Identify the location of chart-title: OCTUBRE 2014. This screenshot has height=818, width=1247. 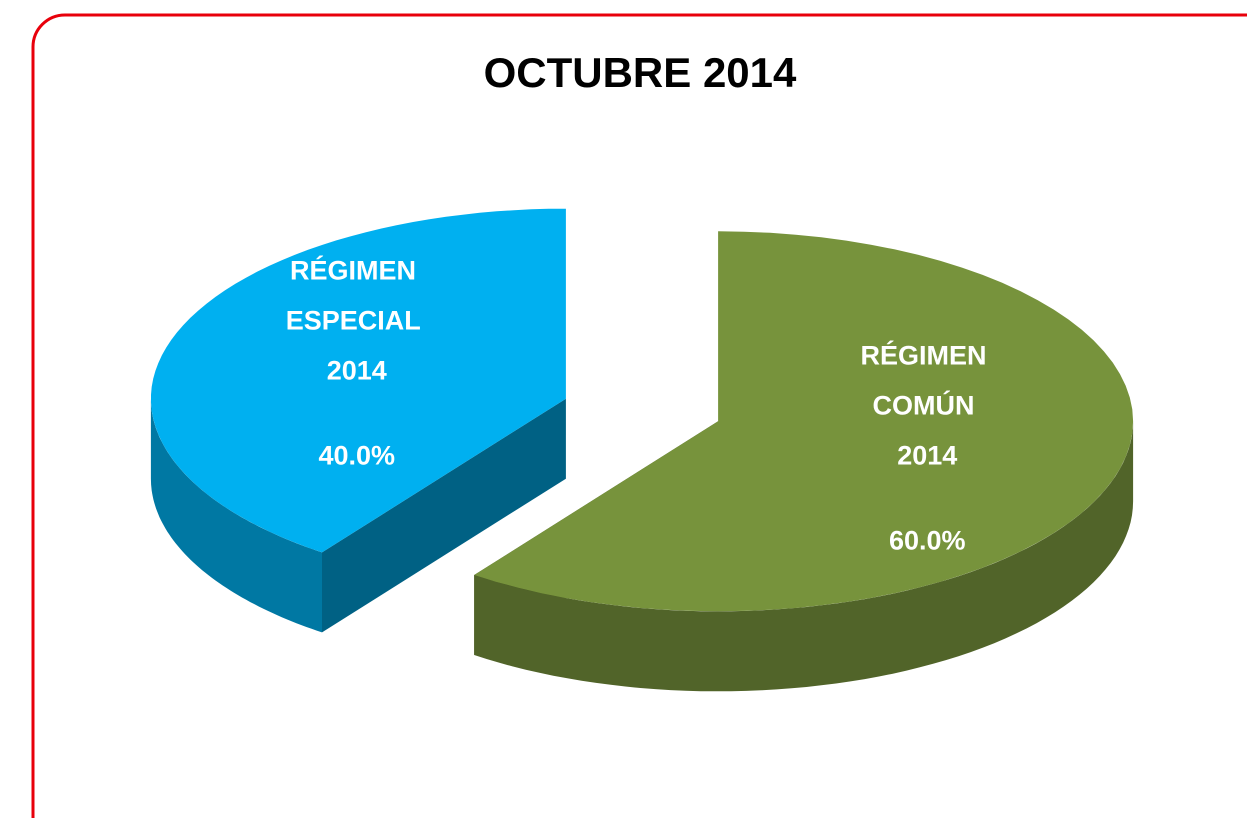
(640, 72).